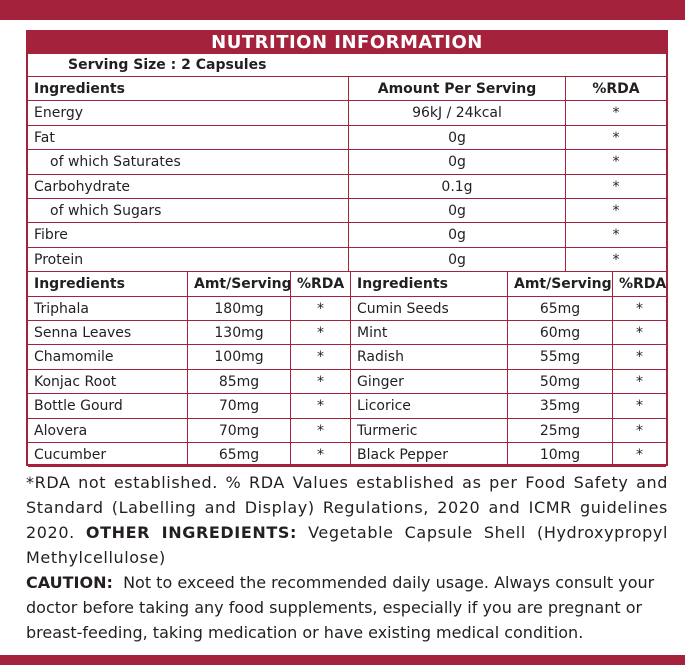  I want to click on table-cell: 35mg, so click(560, 406).